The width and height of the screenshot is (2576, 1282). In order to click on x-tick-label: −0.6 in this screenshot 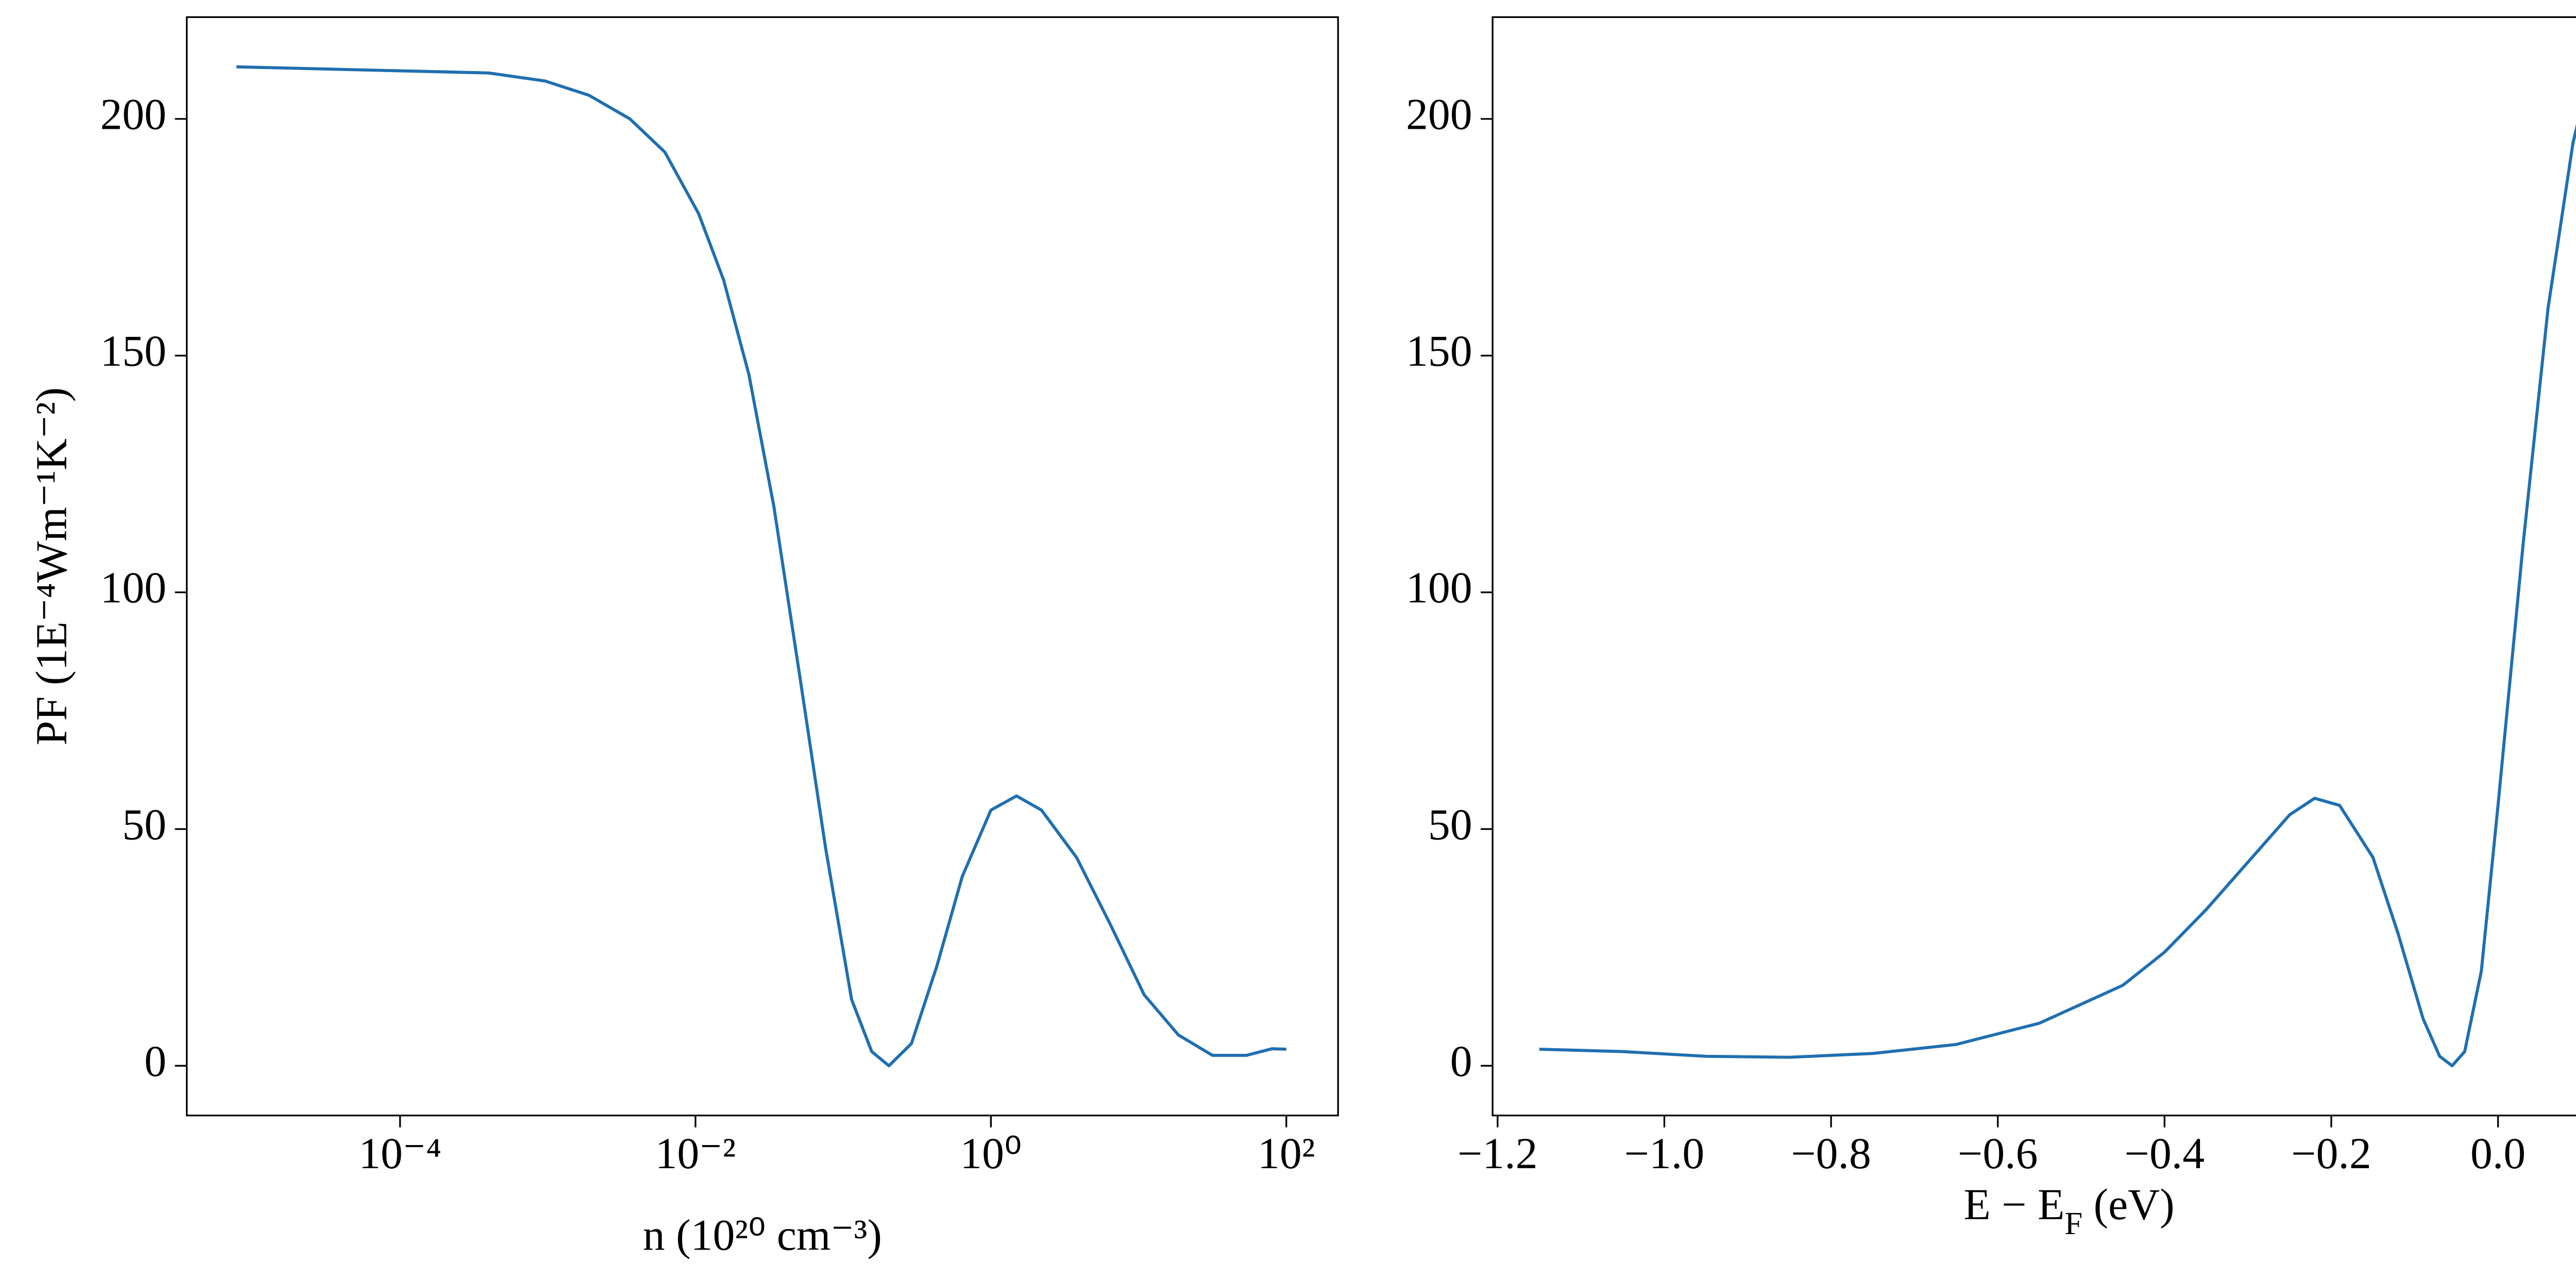, I will do `click(1998, 1153)`.